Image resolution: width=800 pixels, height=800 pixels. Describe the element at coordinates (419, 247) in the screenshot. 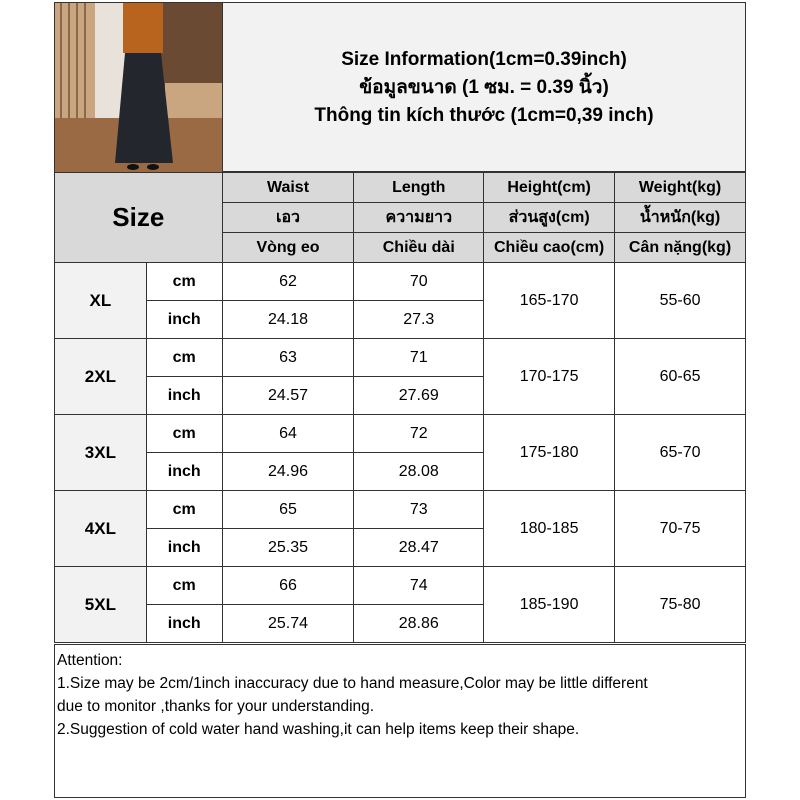

I see `col-length-vi: Chiều dài` at that location.